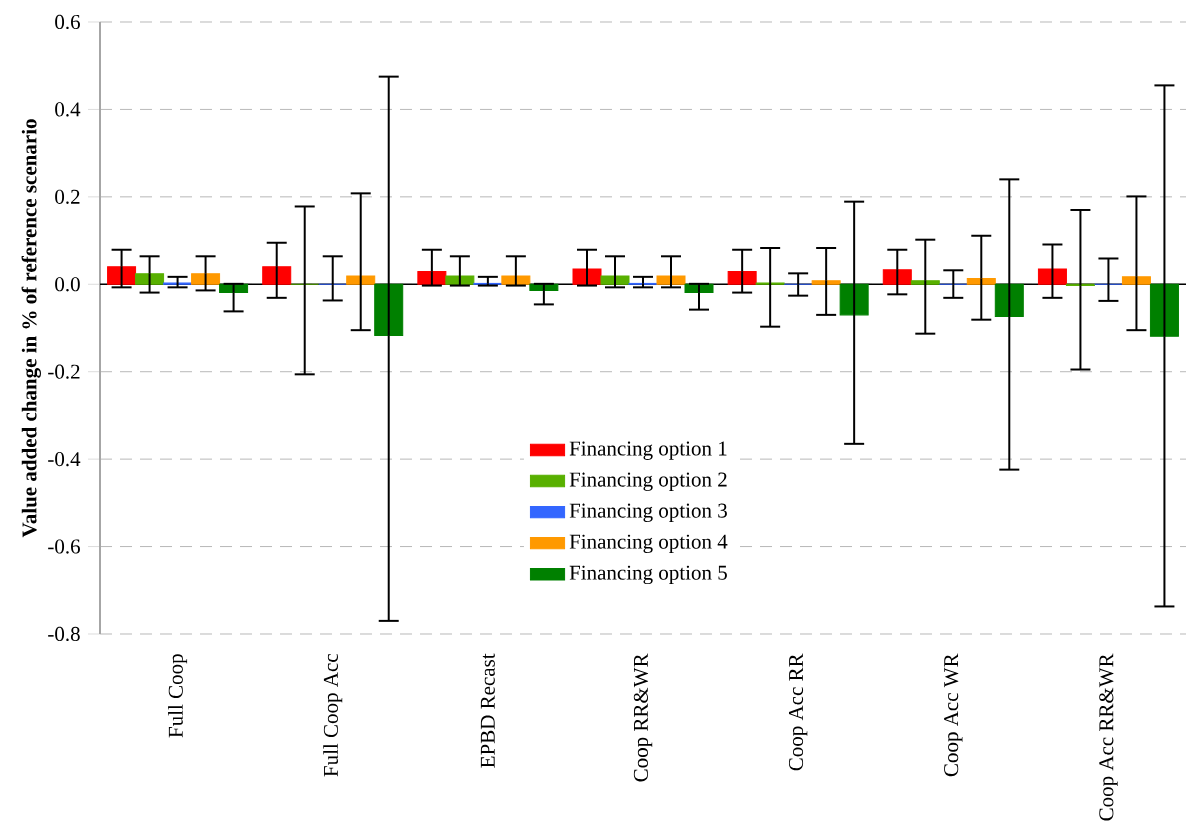  What do you see at coordinates (64, 546) in the screenshot?
I see `y-tick-label: -0.6` at bounding box center [64, 546].